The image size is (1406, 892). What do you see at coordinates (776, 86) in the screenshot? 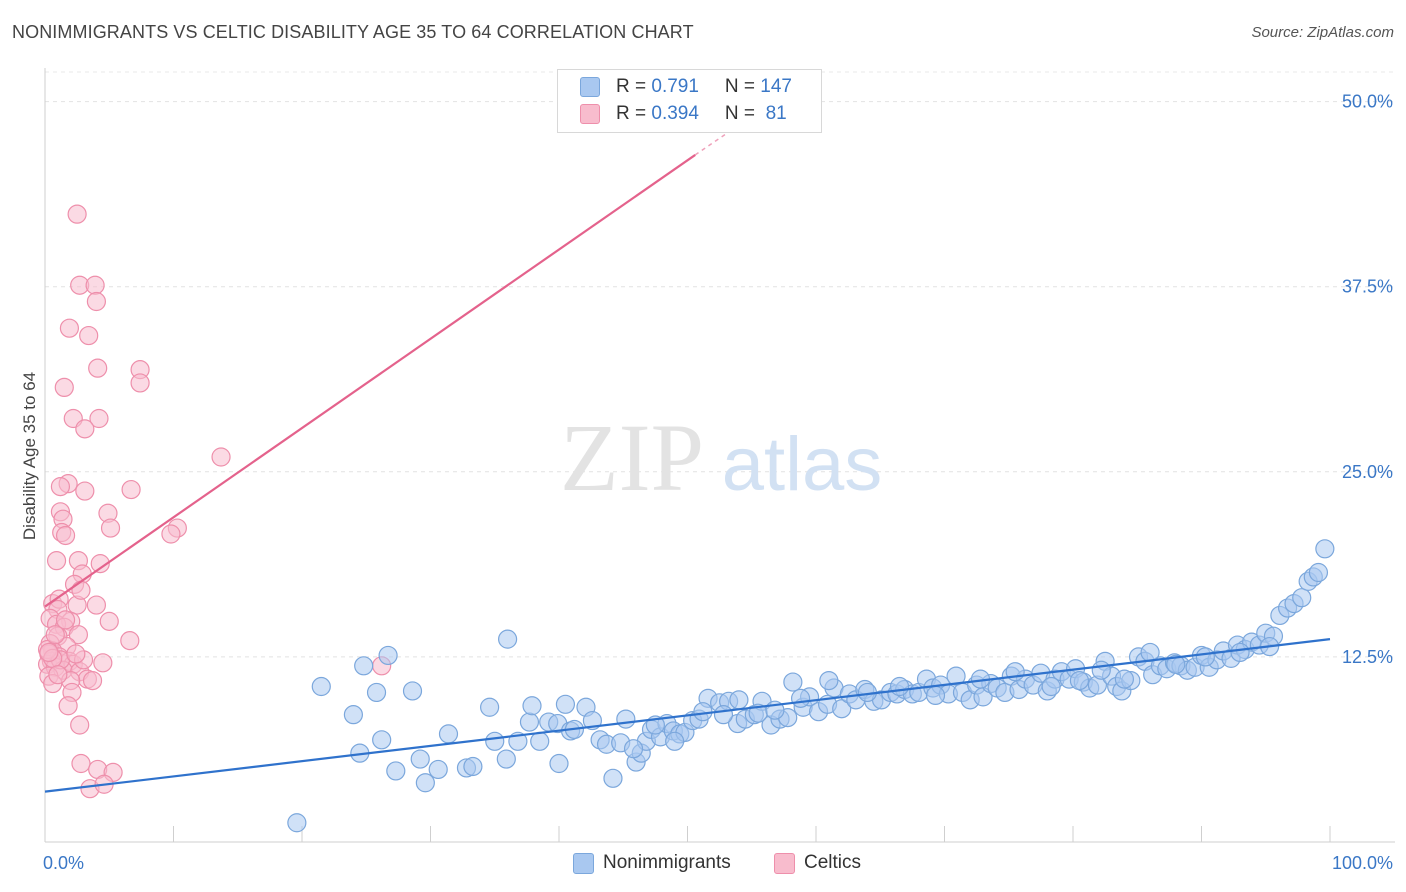
I see `legend-n-value: 147` at bounding box center [776, 86].